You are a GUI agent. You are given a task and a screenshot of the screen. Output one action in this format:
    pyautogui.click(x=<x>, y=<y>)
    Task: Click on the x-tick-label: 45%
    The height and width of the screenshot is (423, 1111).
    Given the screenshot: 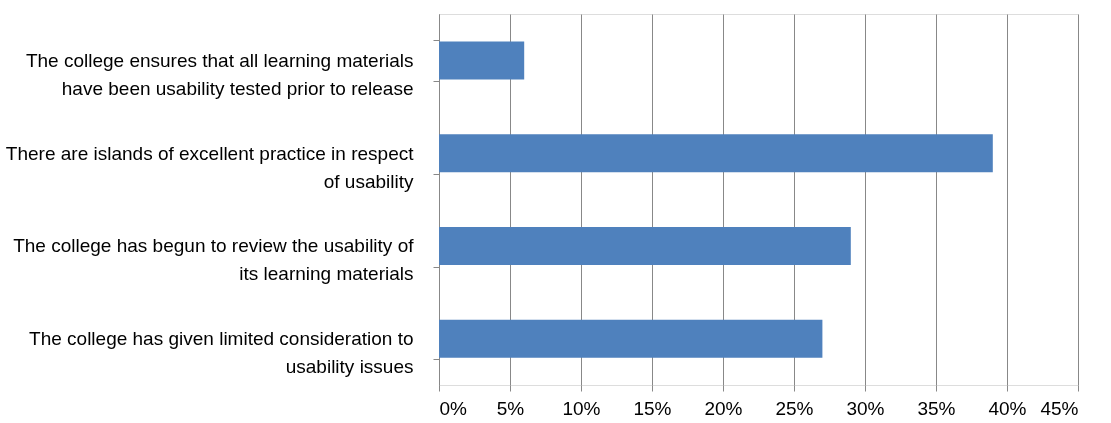 What is the action you would take?
    pyautogui.click(x=1059, y=408)
    